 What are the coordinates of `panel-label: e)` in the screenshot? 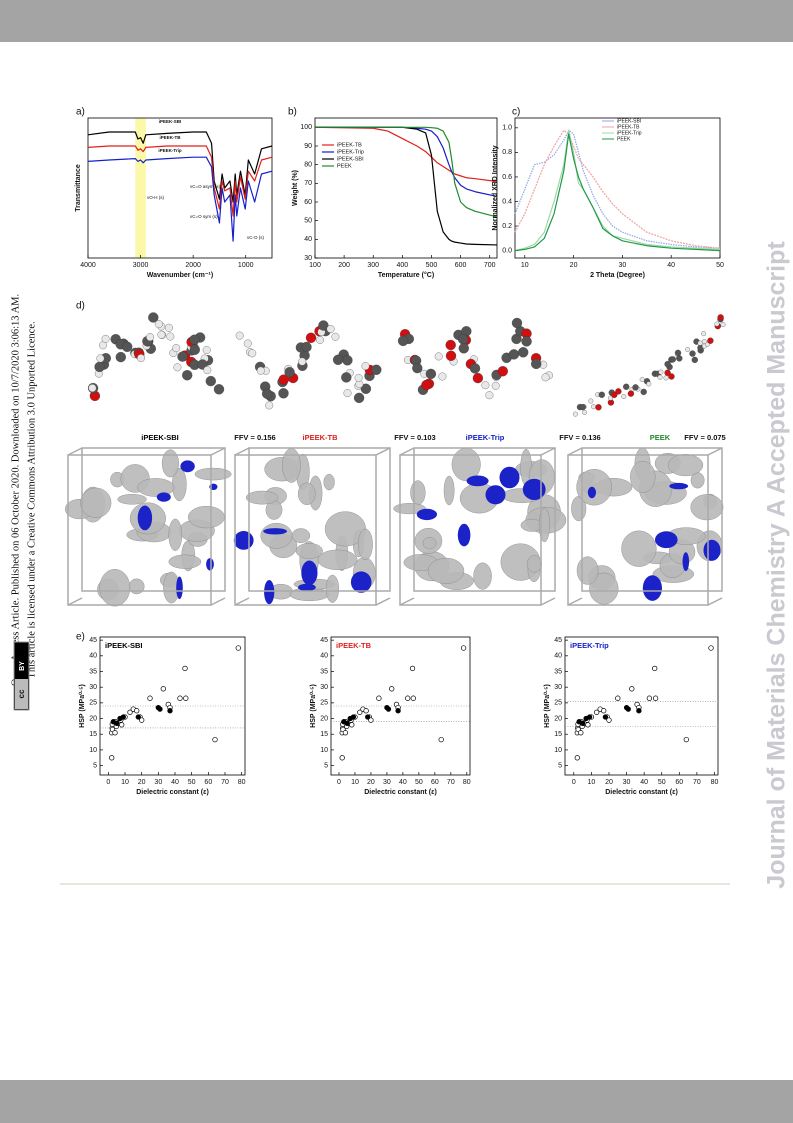 It's located at (80, 637).